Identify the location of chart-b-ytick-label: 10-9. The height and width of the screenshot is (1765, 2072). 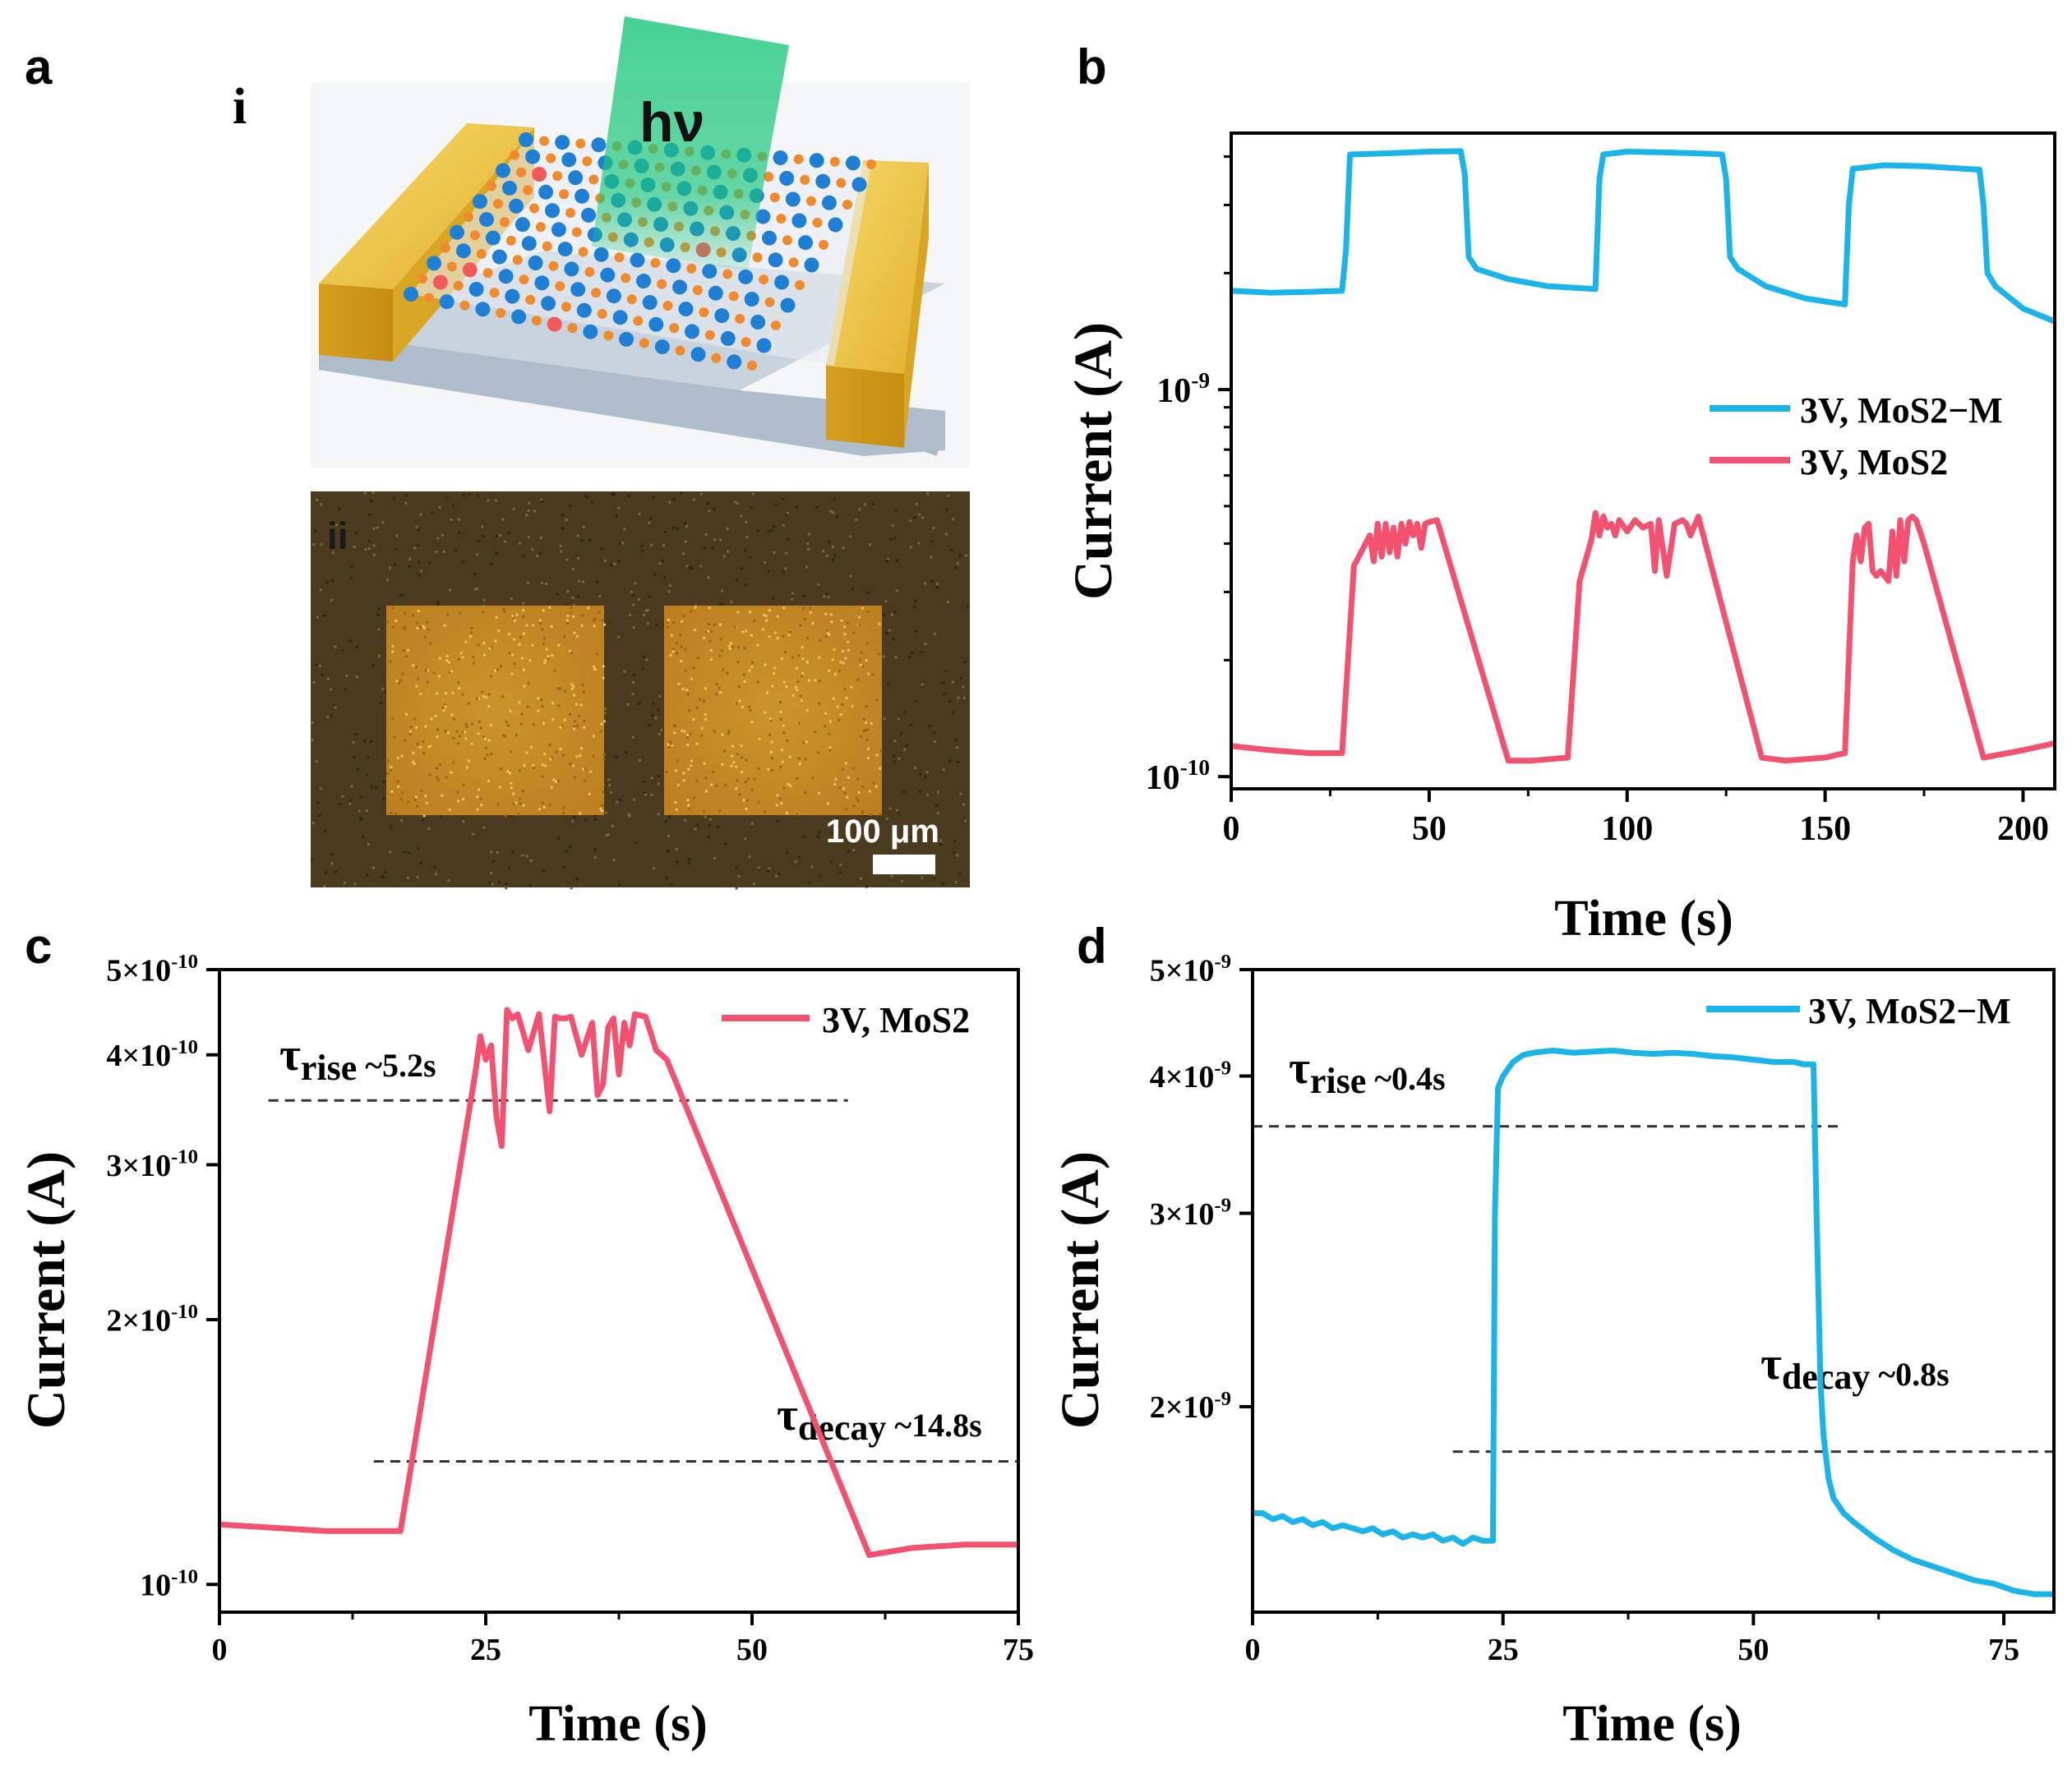
(1183, 389).